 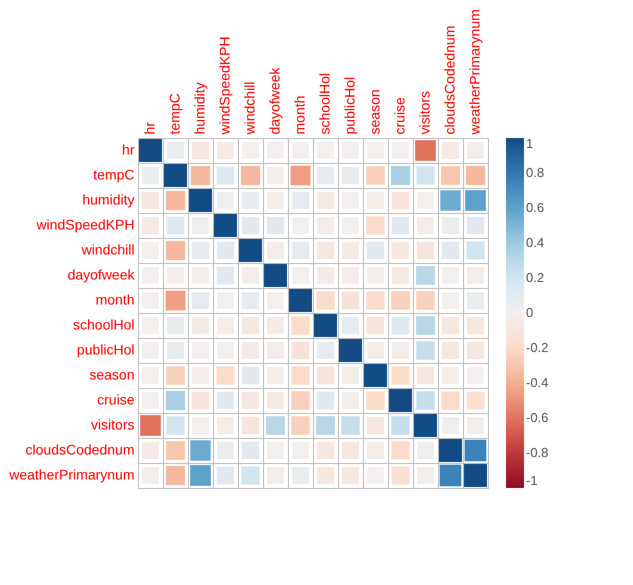 I want to click on x-tick-label: weatherPrimarynum, so click(x=474, y=72).